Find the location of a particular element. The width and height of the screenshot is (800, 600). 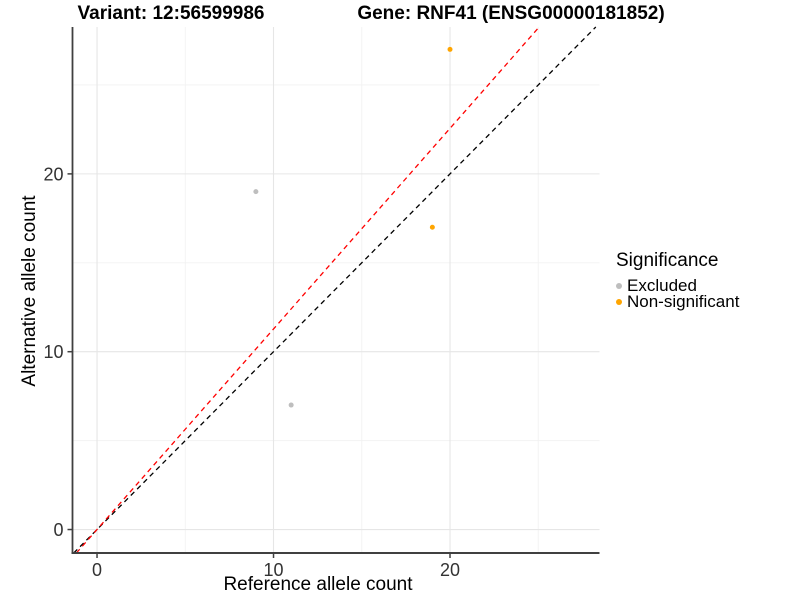

y-tick-label: 10 is located at coordinates (53, 352).